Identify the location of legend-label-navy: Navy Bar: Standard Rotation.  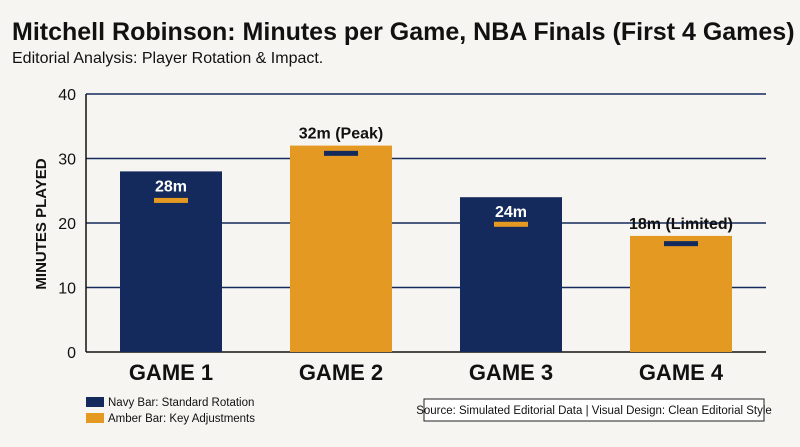
(181, 403).